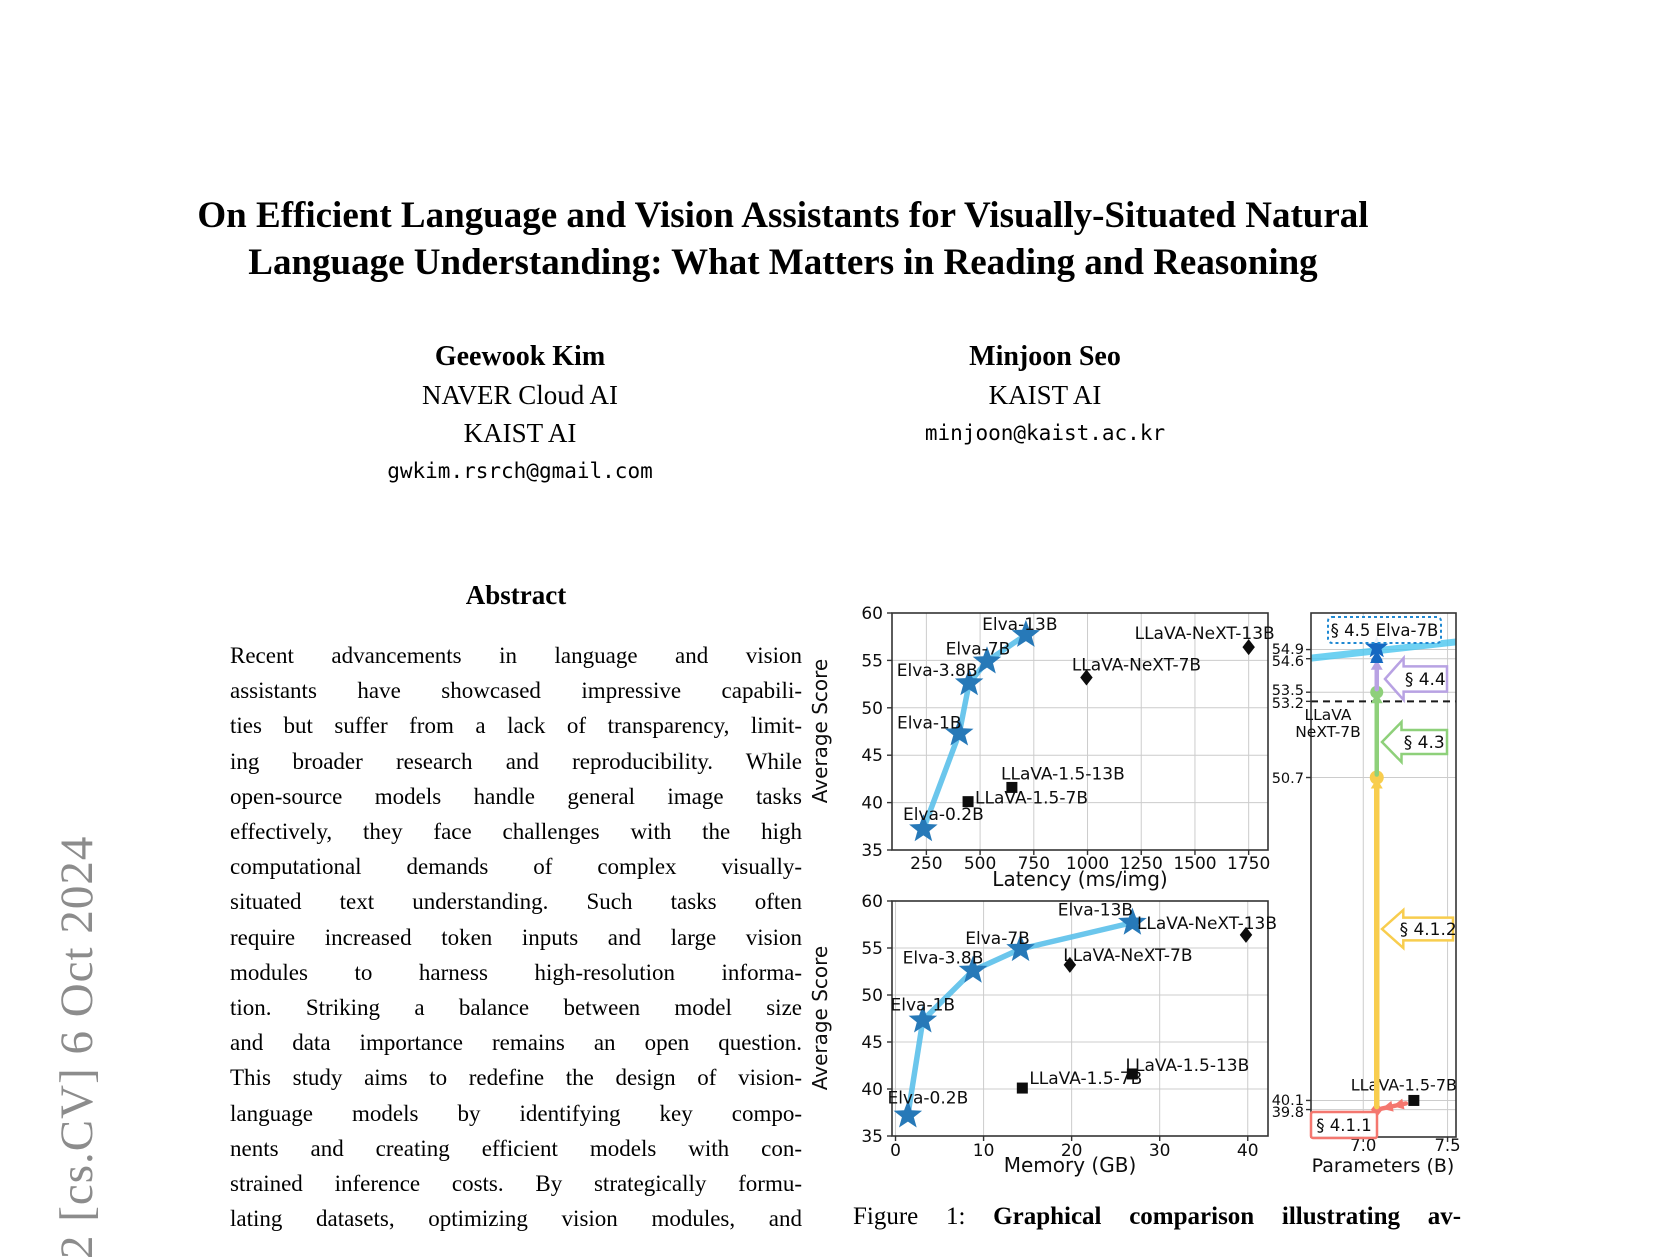 The image size is (1654, 1259). I want to click on author-affiliation: NAVER Cloud AI, so click(520, 395).